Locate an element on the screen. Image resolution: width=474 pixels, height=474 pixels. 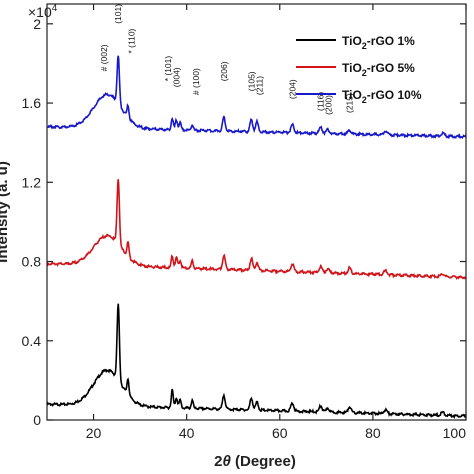
legend-label-3: TiO2-rGO 10% is located at coordinates (382, 96).